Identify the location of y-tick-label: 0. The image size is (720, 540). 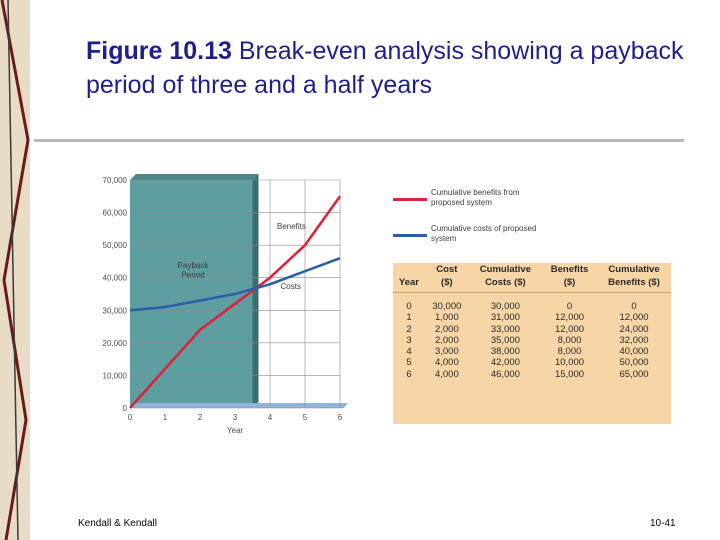
(125, 408).